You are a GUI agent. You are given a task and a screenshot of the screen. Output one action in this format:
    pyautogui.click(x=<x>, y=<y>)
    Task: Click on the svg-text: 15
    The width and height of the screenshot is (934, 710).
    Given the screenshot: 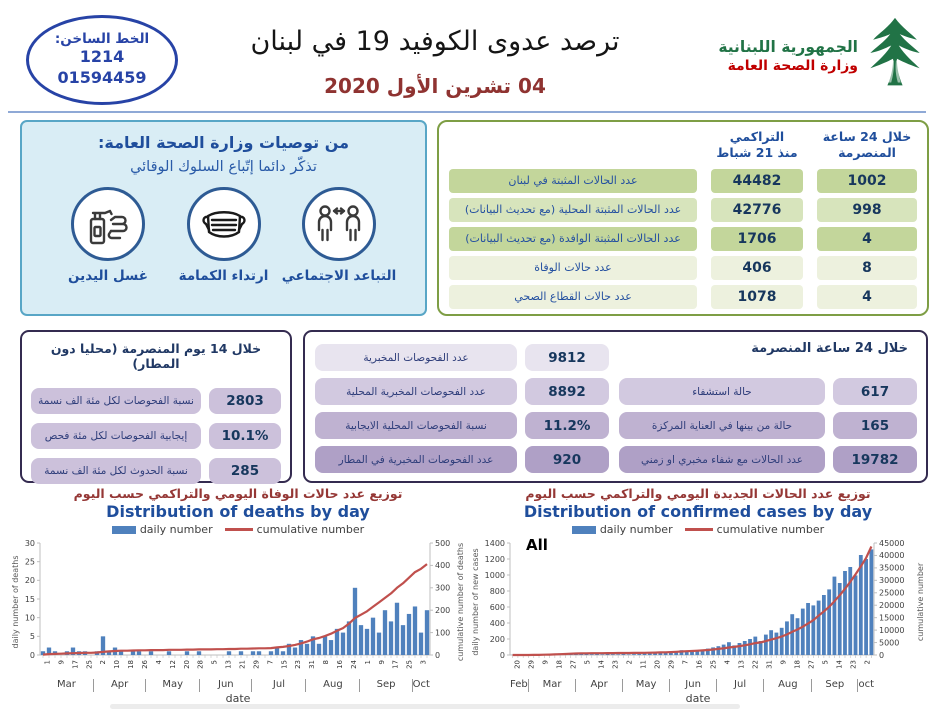 What is the action you would take?
    pyautogui.click(x=284, y=664)
    